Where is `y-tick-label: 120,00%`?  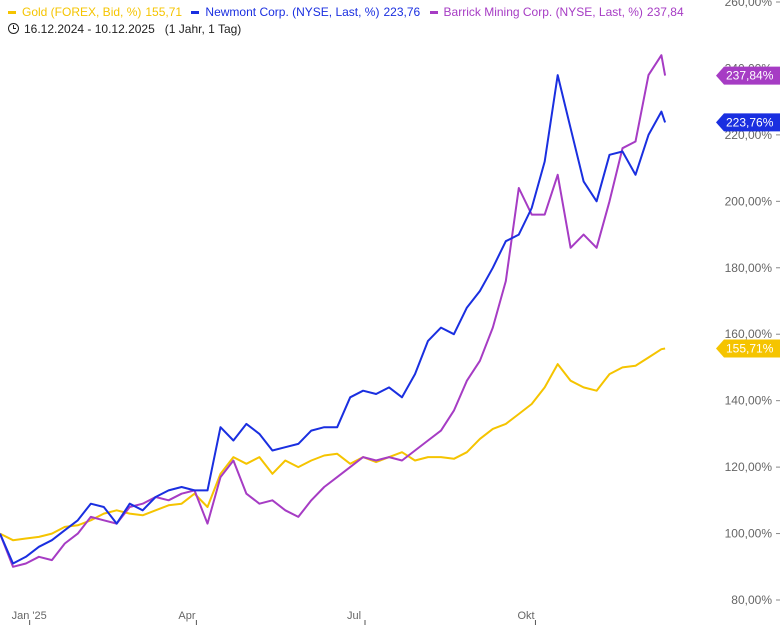
y-tick-label: 120,00% is located at coordinates (749, 467).